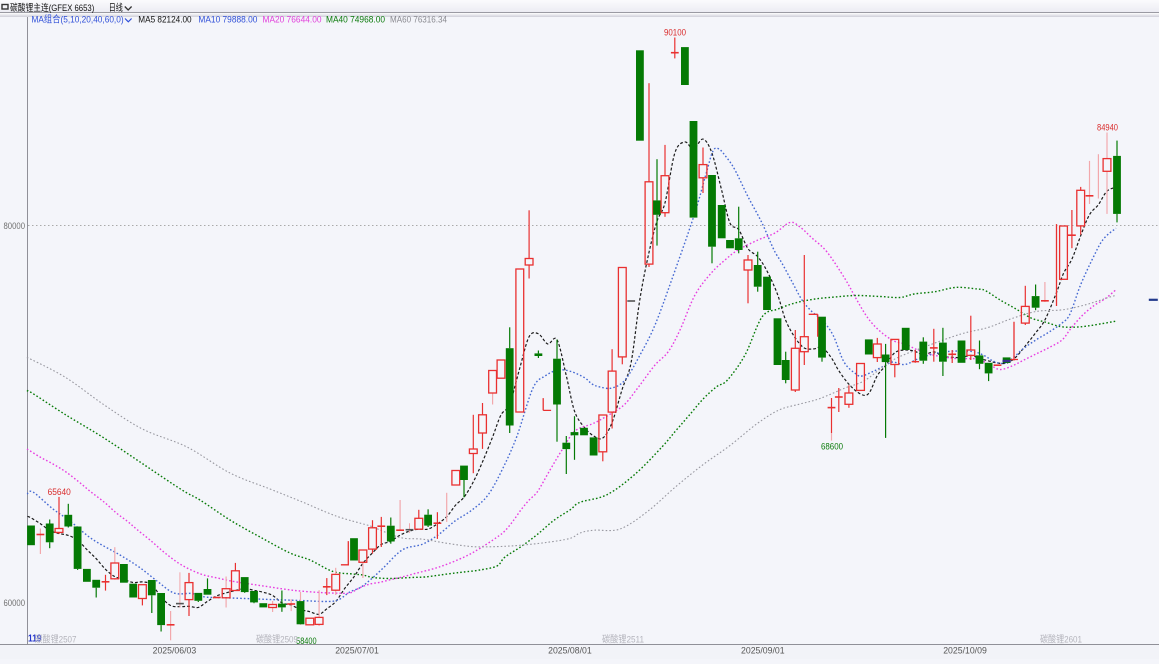 The width and height of the screenshot is (1159, 664). I want to click on svg-text: 84940, so click(1107, 128).